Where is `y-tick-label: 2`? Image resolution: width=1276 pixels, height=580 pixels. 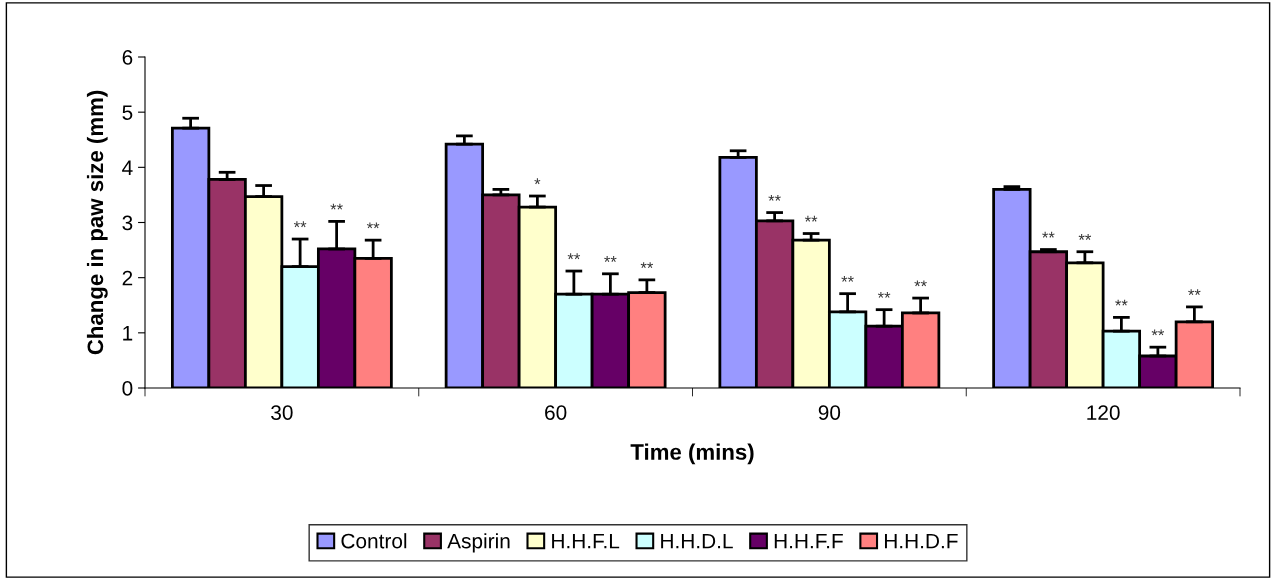
y-tick-label: 2 is located at coordinates (127, 278).